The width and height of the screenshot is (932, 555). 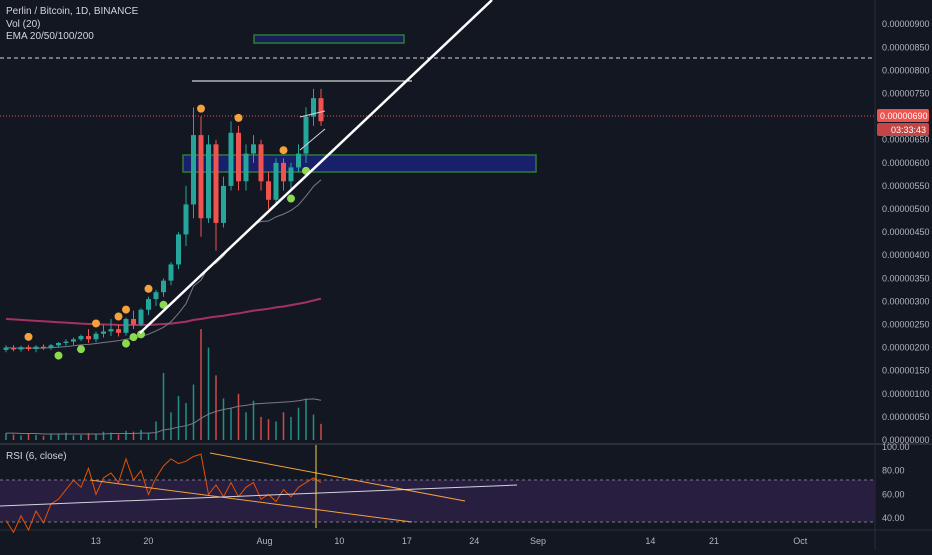 I want to click on price-axis-label: 0.00000450, so click(x=906, y=232).